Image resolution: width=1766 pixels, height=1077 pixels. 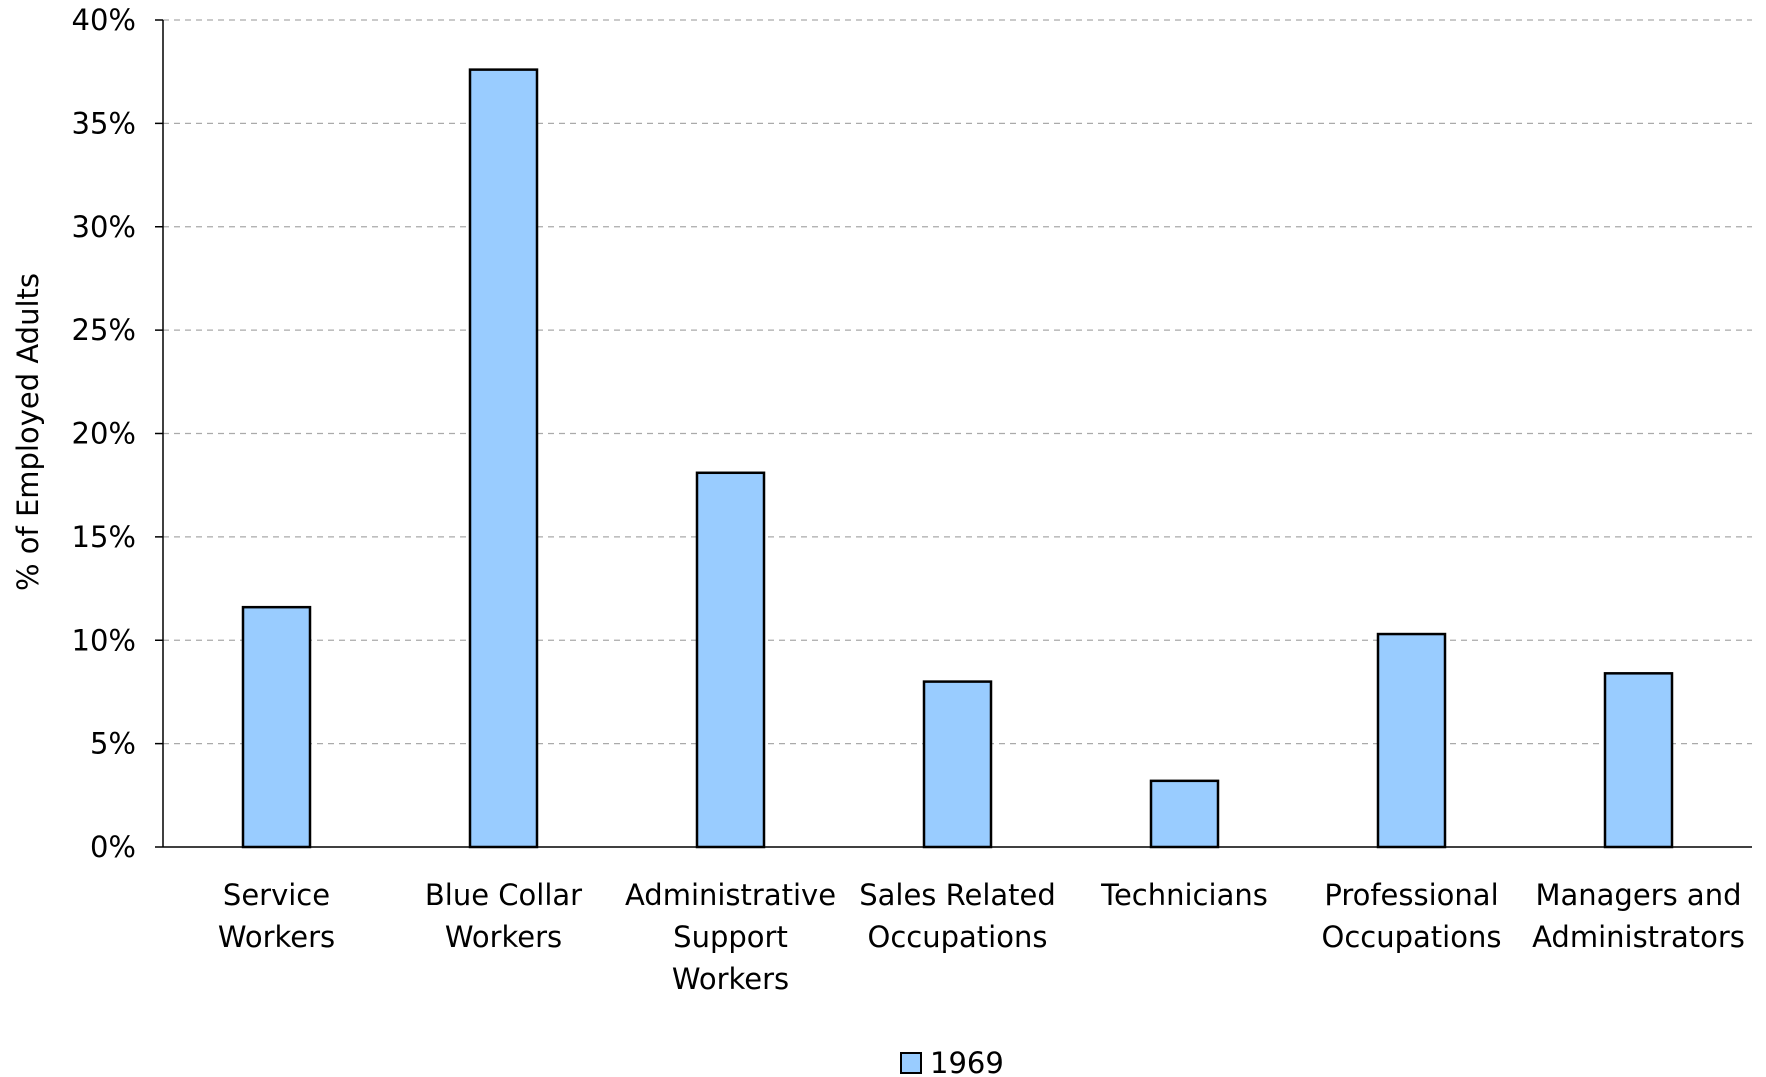 I want to click on y-tick-label: 40%, so click(x=104, y=20).